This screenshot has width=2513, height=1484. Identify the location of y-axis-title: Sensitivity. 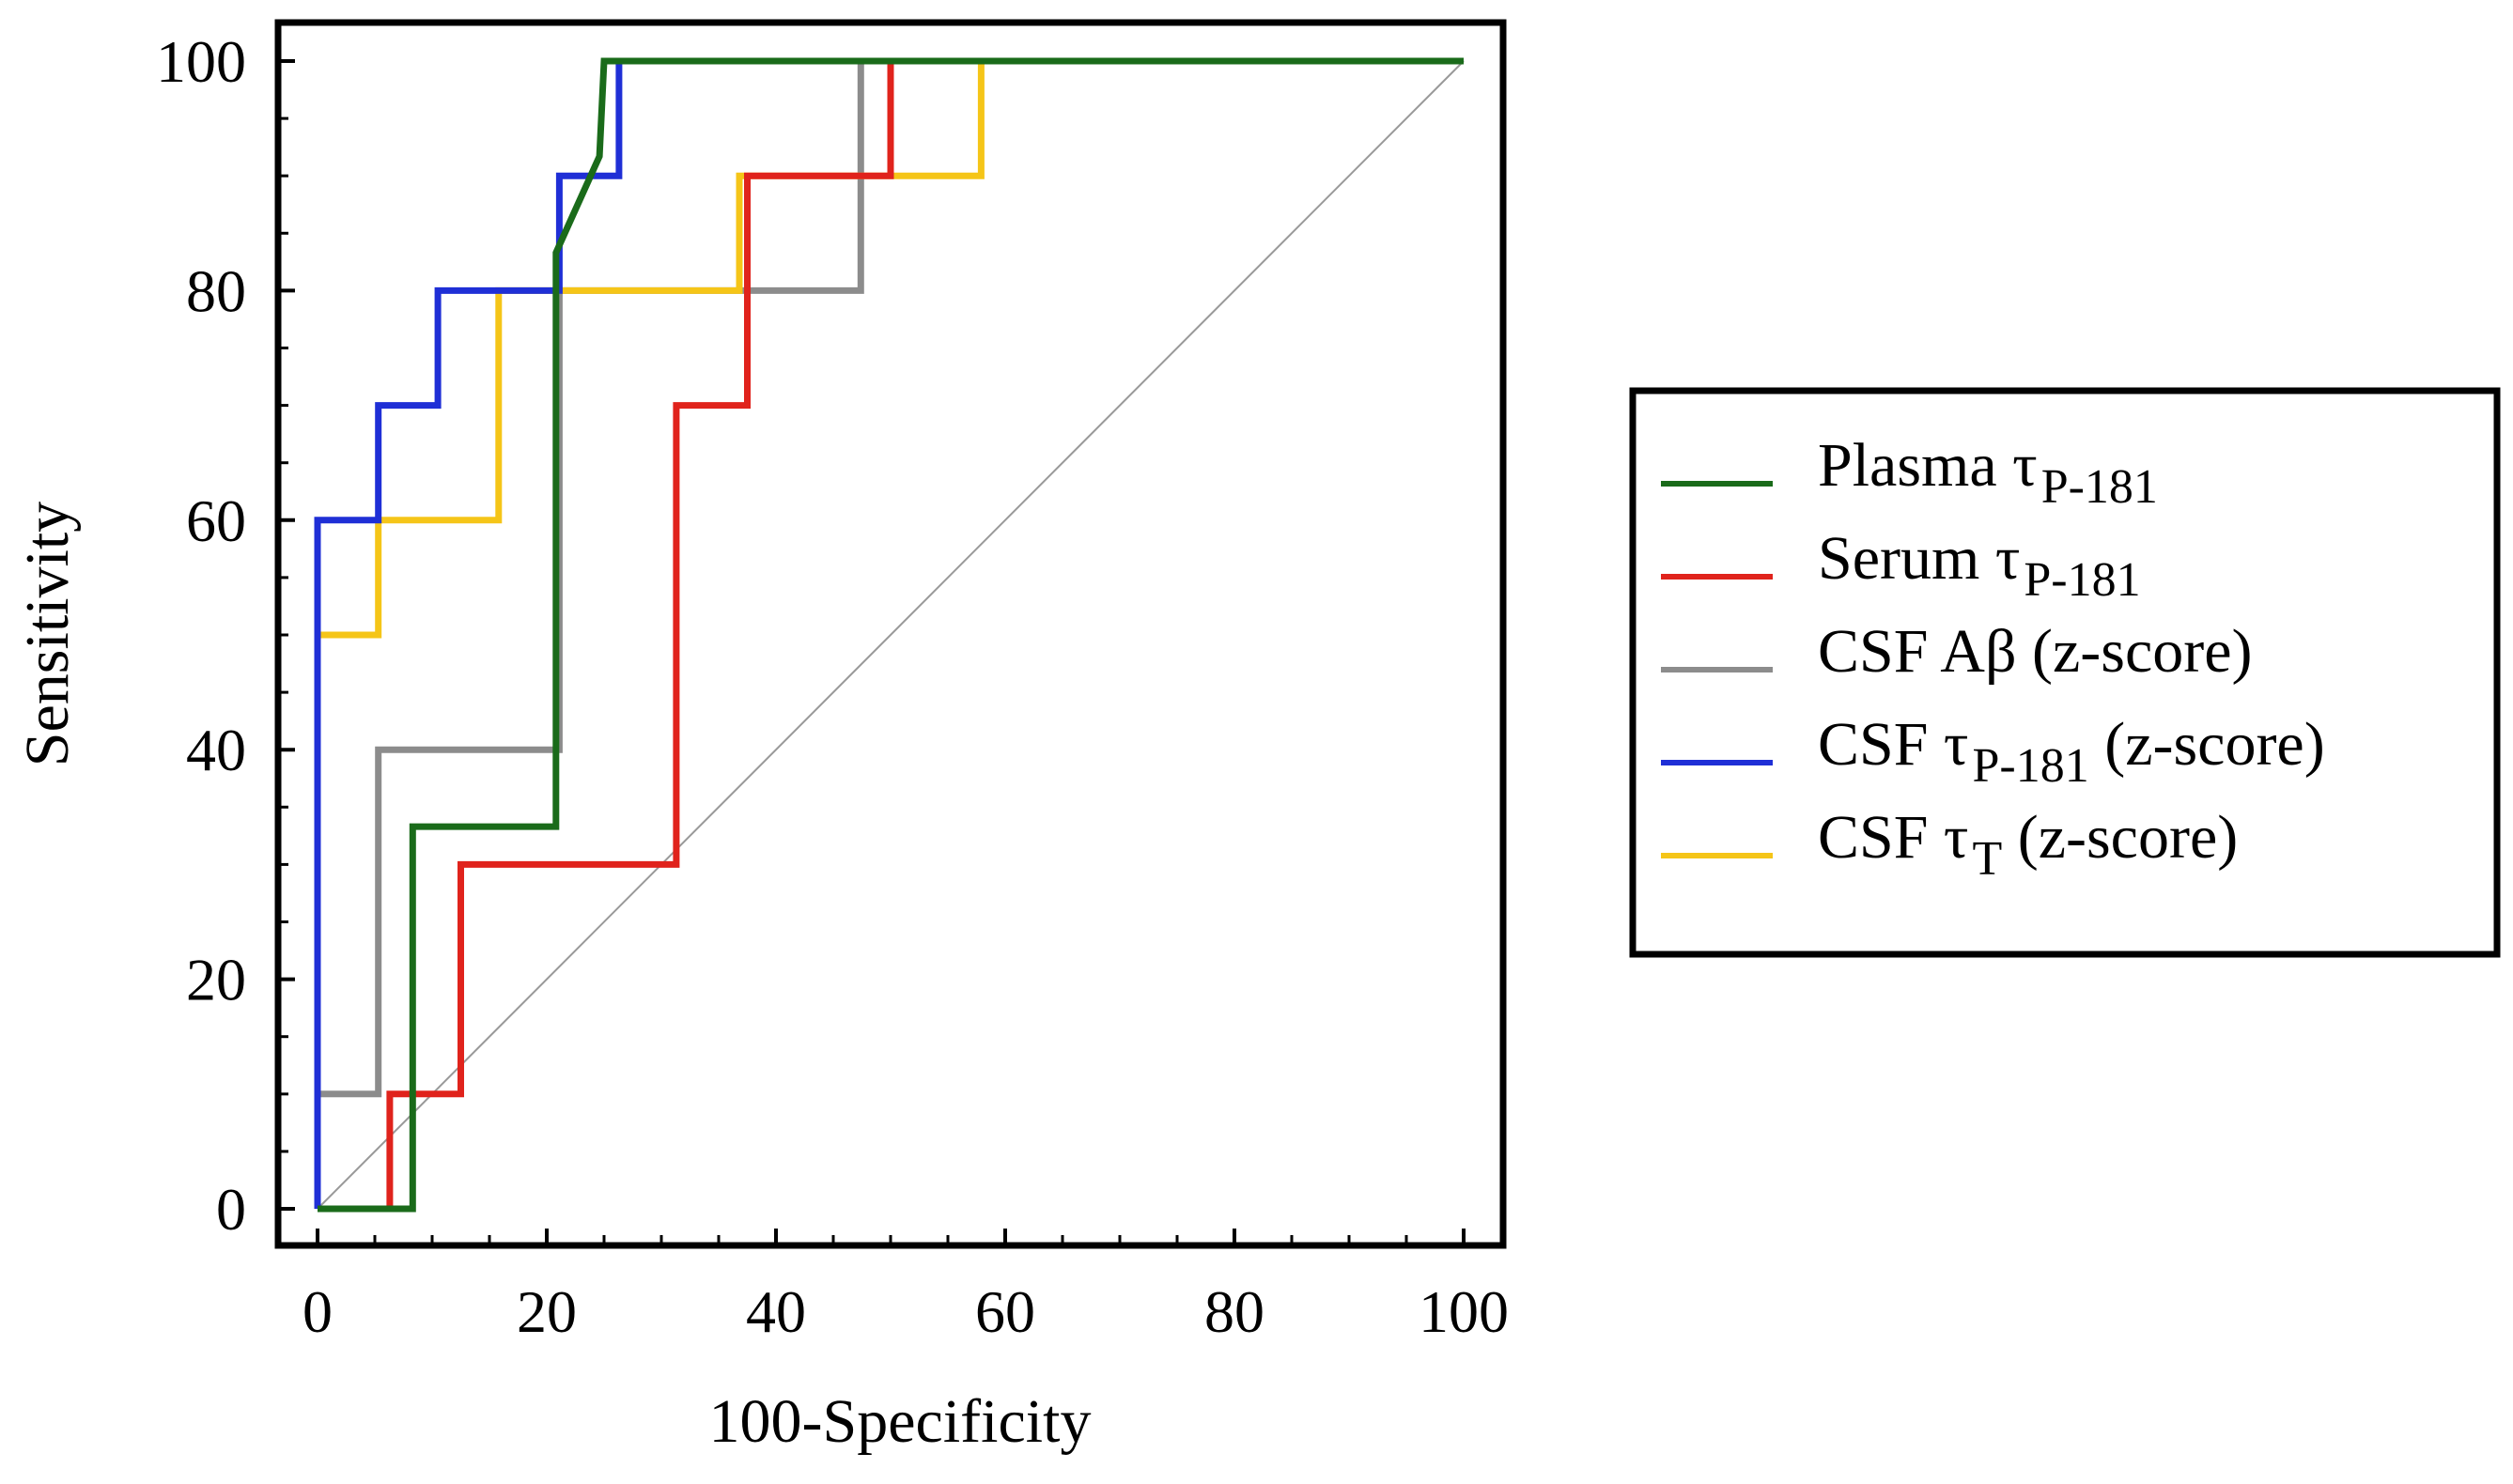
(48, 634).